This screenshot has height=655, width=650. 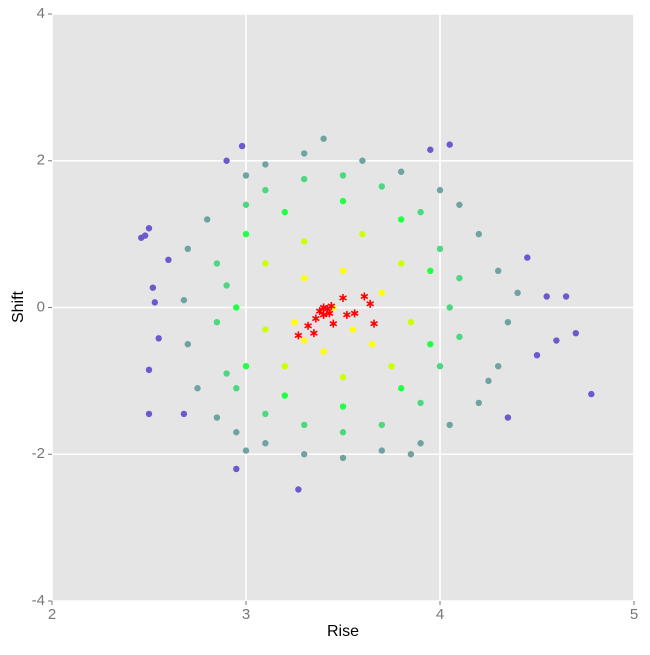 What do you see at coordinates (38, 453) in the screenshot?
I see `y-tick-label: -2` at bounding box center [38, 453].